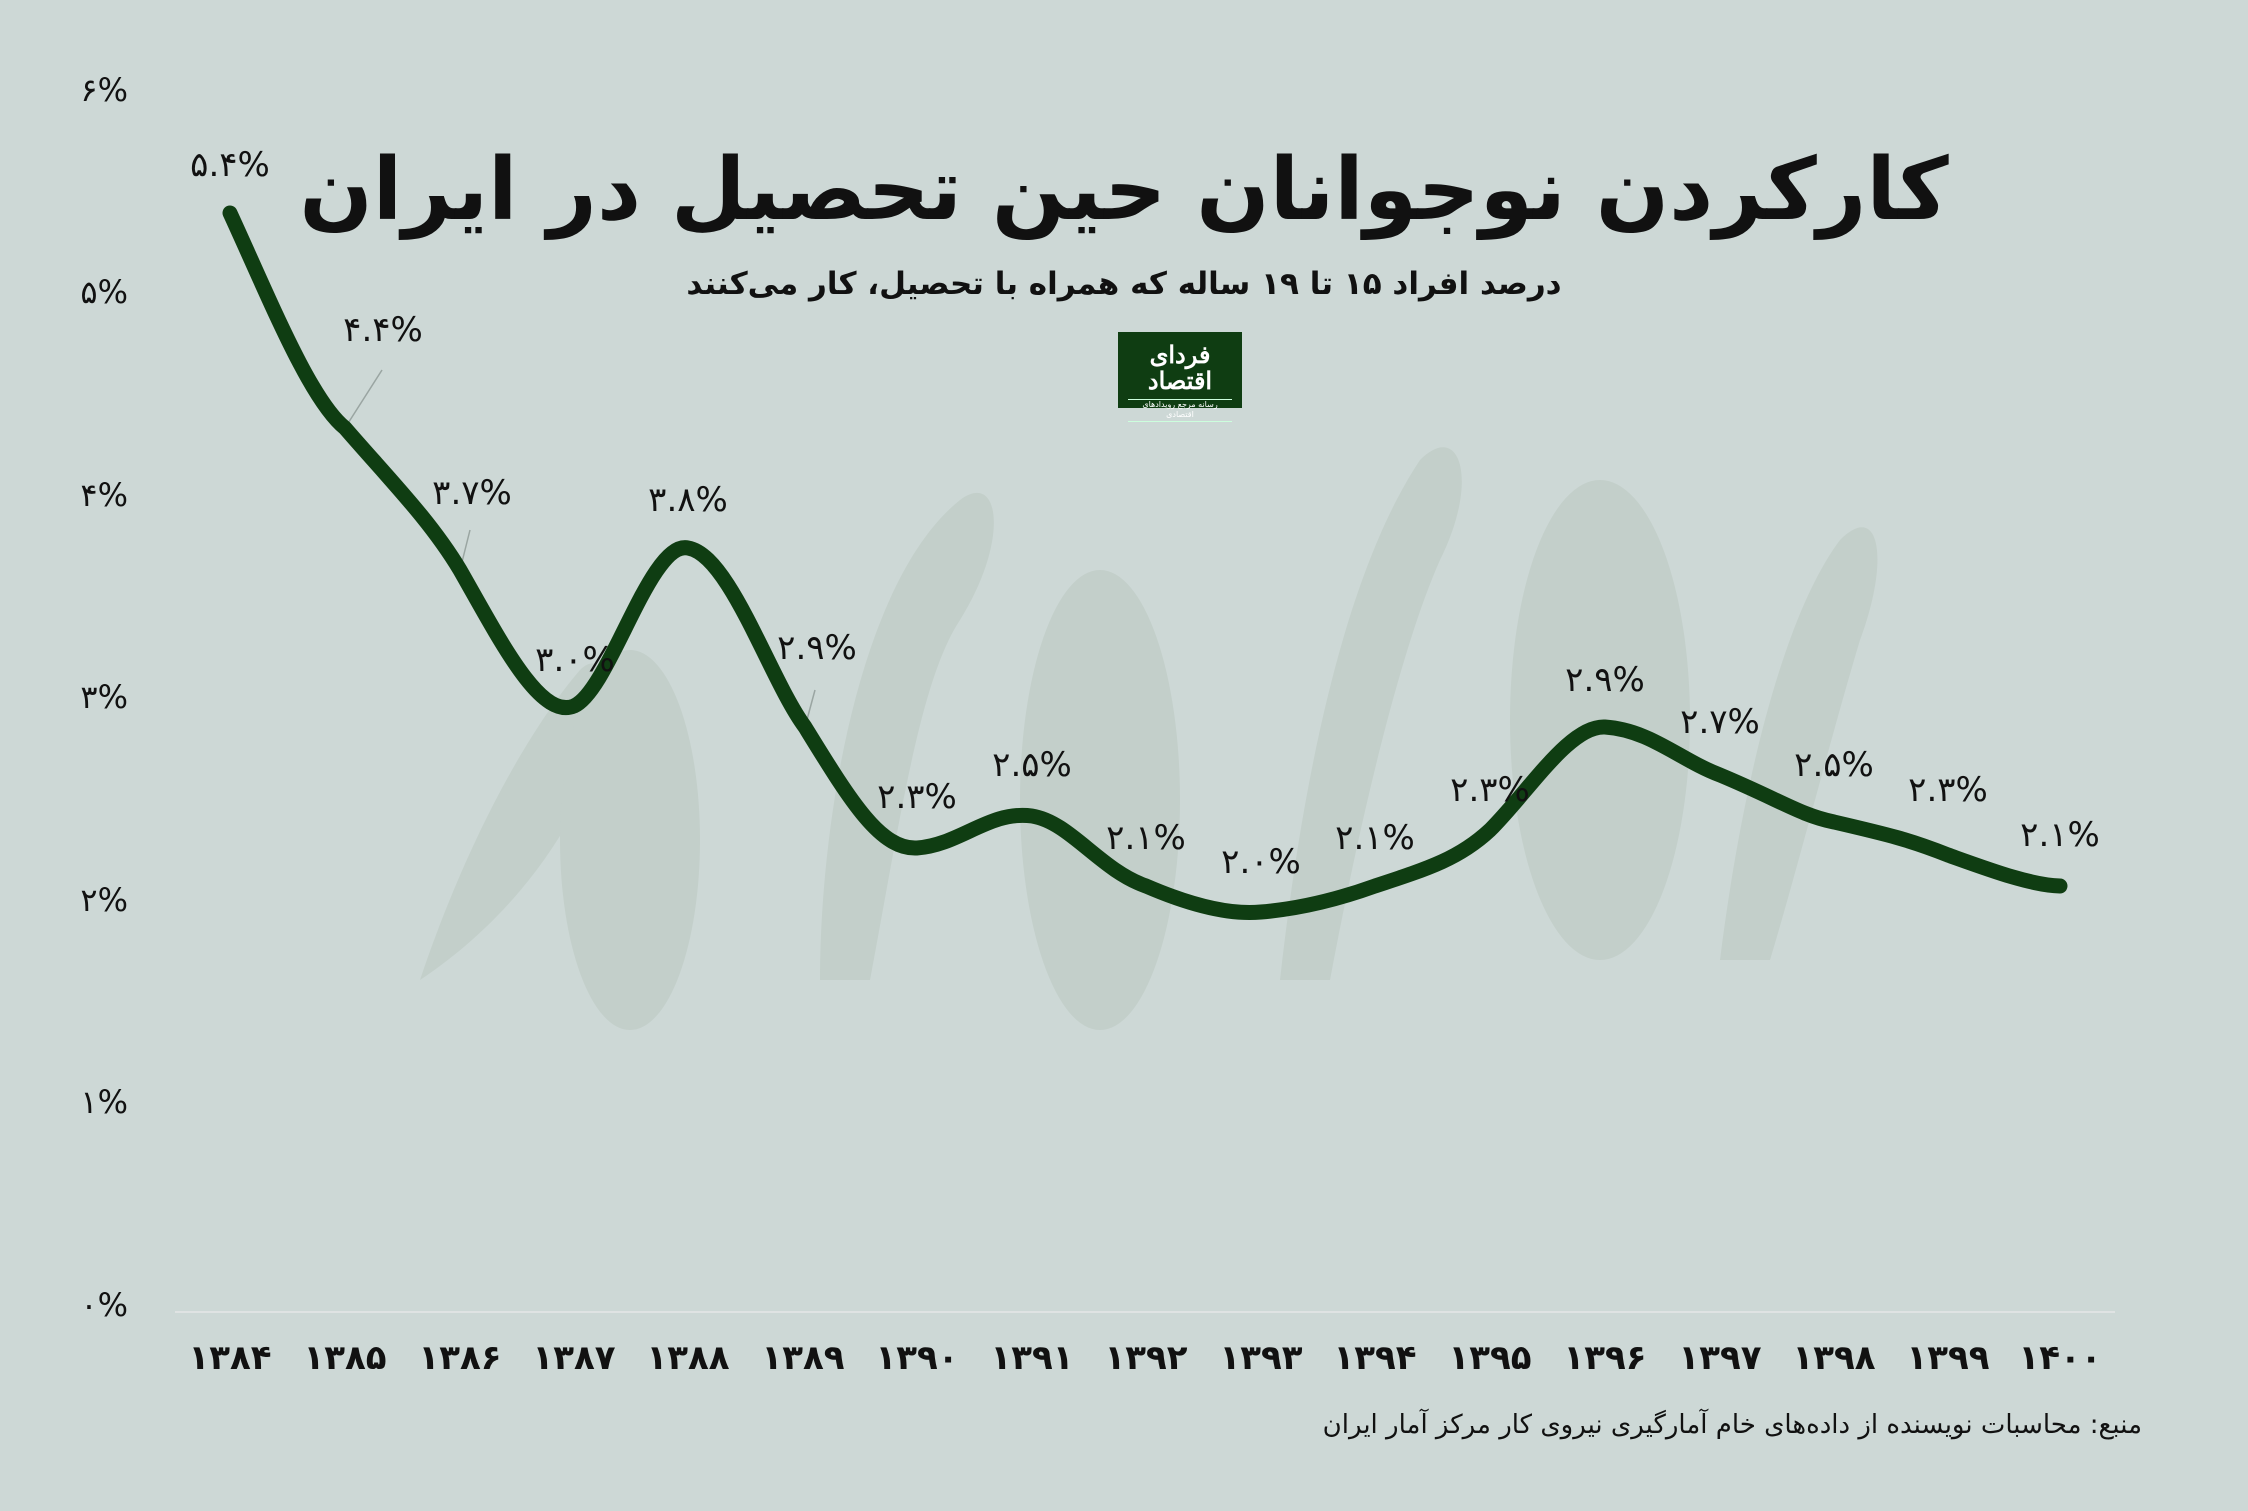  What do you see at coordinates (688, 500) in the screenshot?
I see `data-label: ۳.۸%` at bounding box center [688, 500].